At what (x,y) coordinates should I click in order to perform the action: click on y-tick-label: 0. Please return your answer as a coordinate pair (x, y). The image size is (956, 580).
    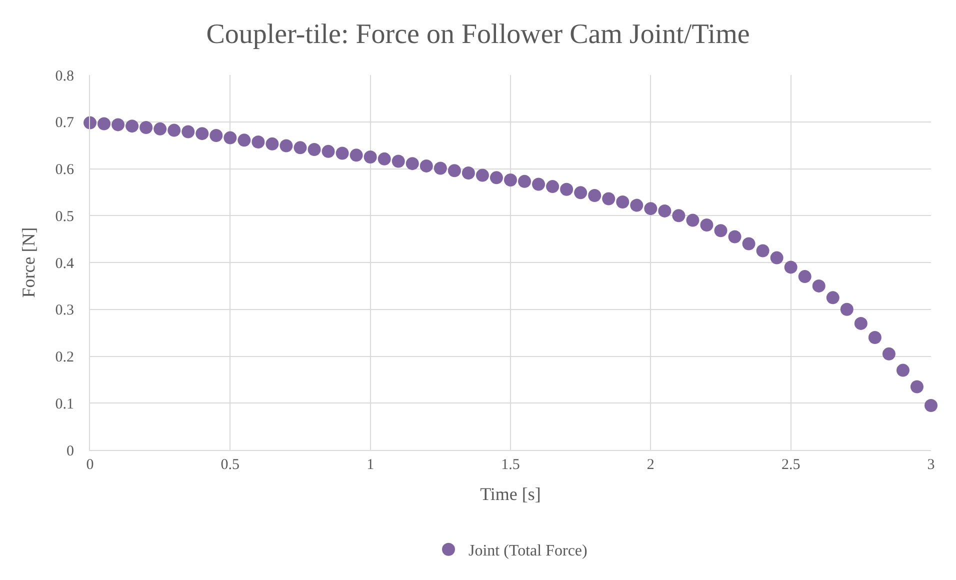
    Looking at the image, I should click on (70, 451).